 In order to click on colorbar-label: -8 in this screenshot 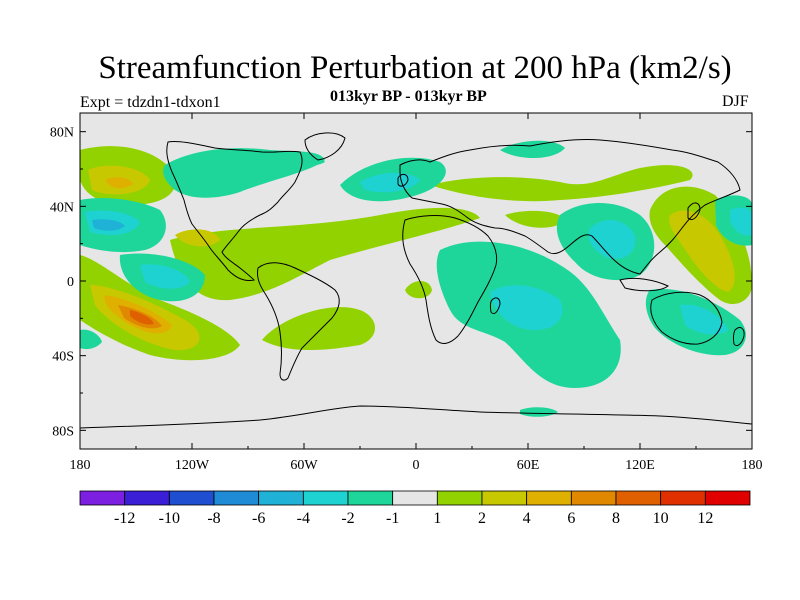, I will do `click(213, 518)`.